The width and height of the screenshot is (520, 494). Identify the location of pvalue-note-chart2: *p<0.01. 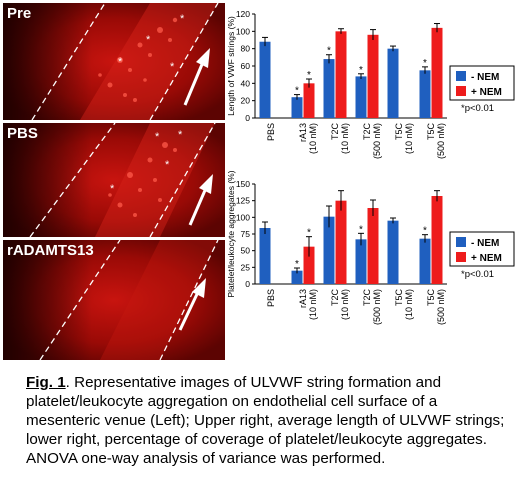
(477, 274).